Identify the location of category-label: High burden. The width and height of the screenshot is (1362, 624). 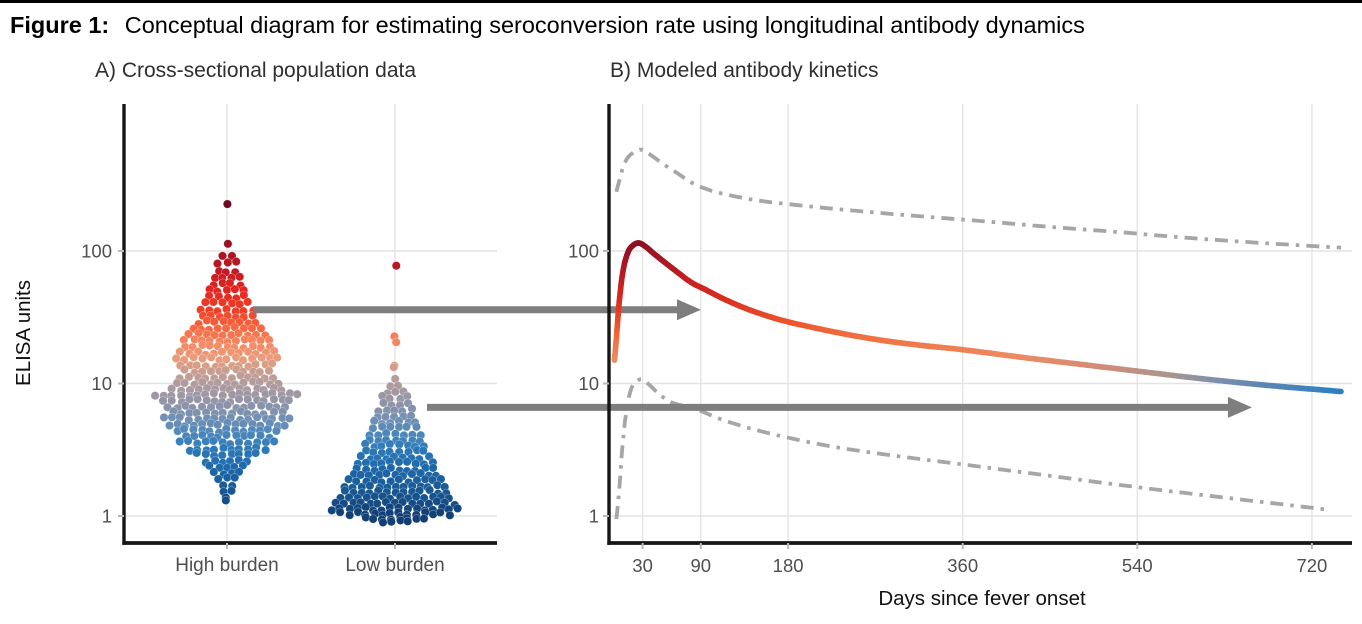
(227, 565).